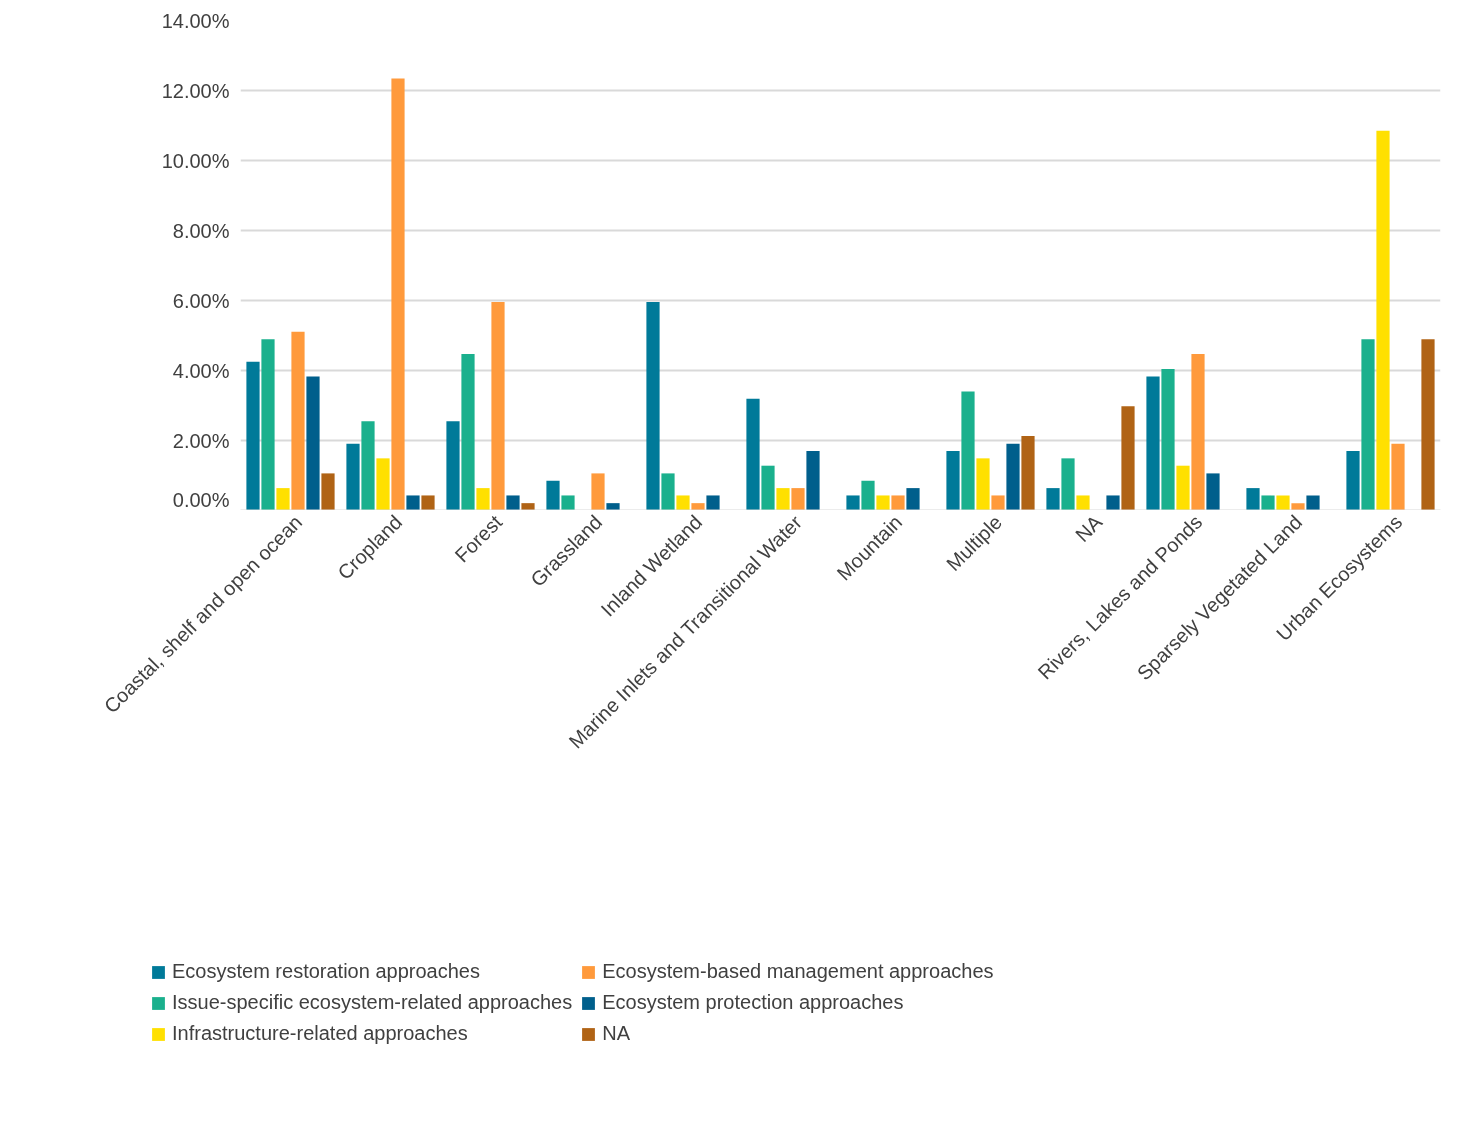 Image resolution: width=1461 pixels, height=1147 pixels. What do you see at coordinates (195, 20) in the screenshot?
I see `y-tick-label: 14.00%` at bounding box center [195, 20].